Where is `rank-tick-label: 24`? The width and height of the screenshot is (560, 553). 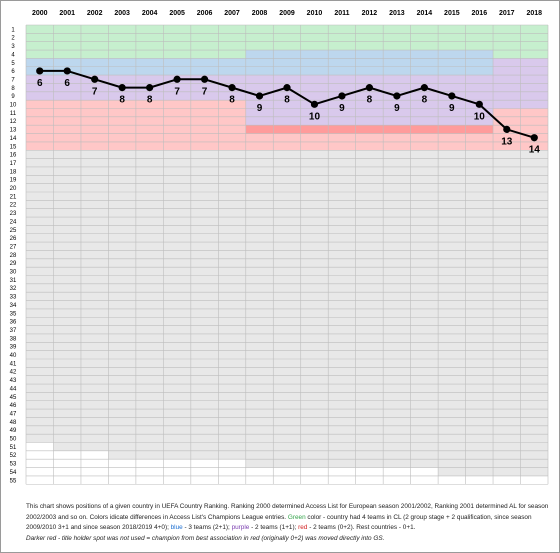
rank-tick-label: 24 is located at coordinates (13, 222).